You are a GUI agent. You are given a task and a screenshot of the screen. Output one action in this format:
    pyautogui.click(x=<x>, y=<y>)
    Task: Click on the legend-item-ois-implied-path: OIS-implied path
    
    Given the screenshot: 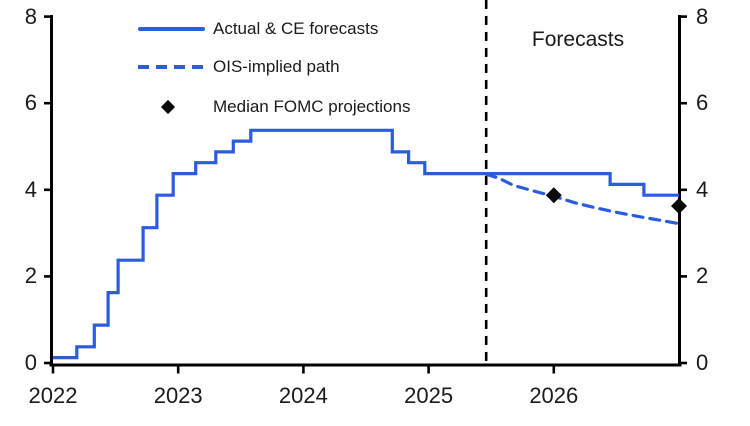 What is the action you would take?
    pyautogui.click(x=239, y=67)
    